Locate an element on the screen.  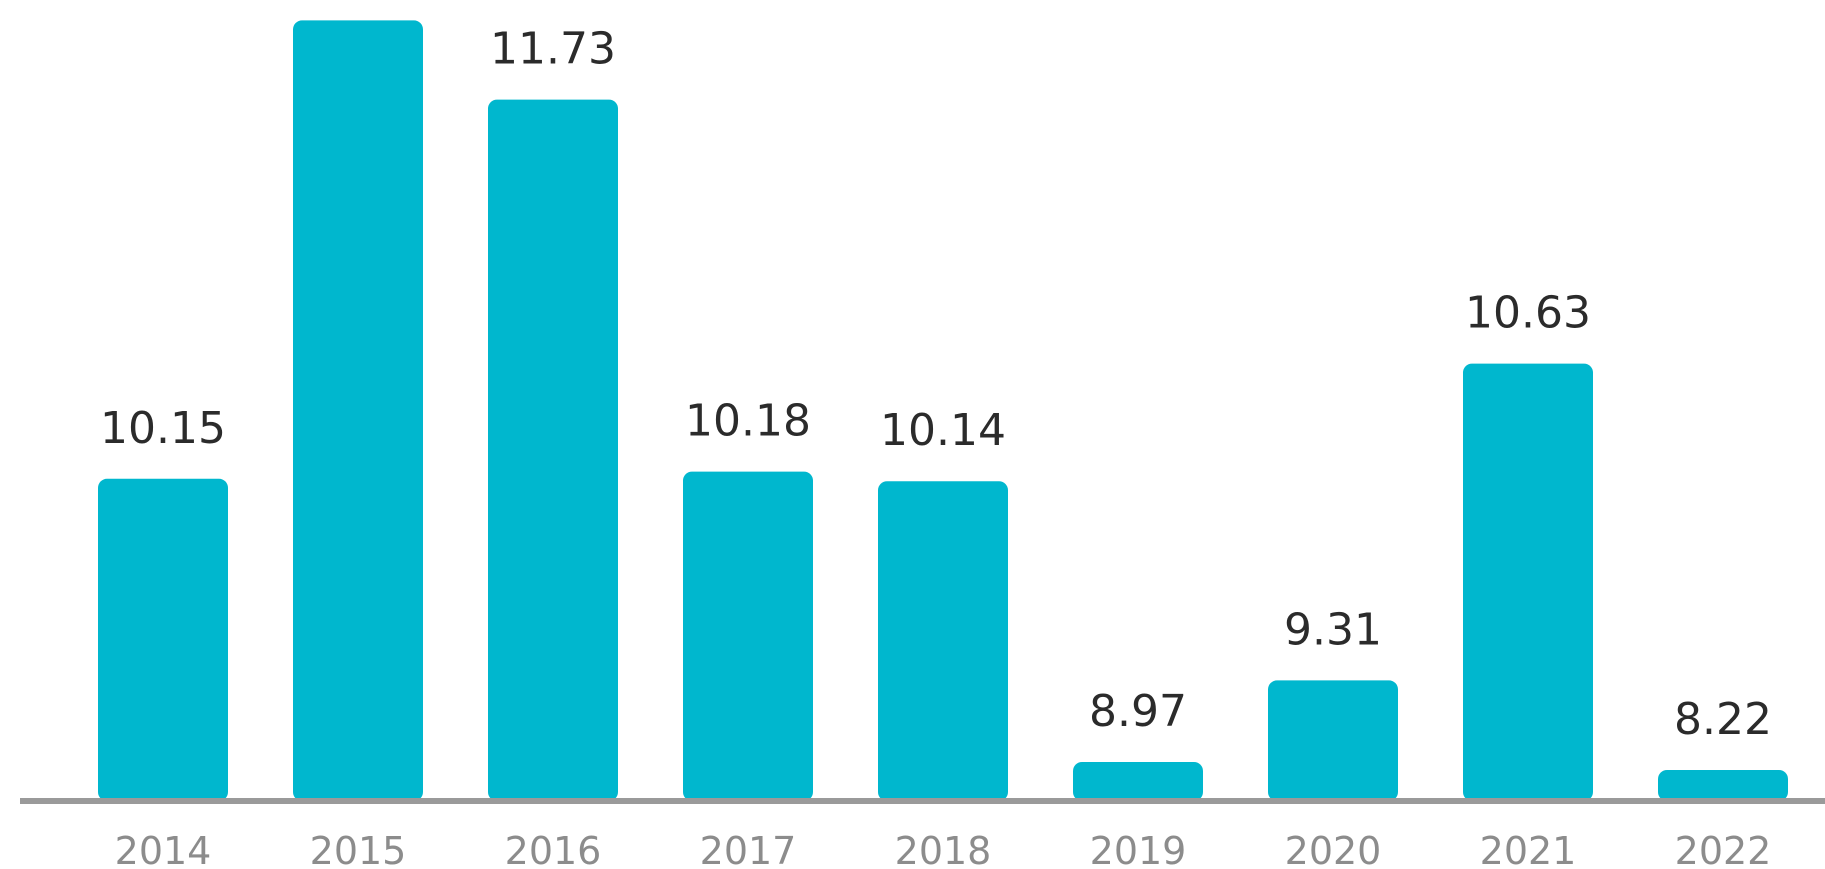
x-tick-label-2018: 2018 is located at coordinates (943, 849).